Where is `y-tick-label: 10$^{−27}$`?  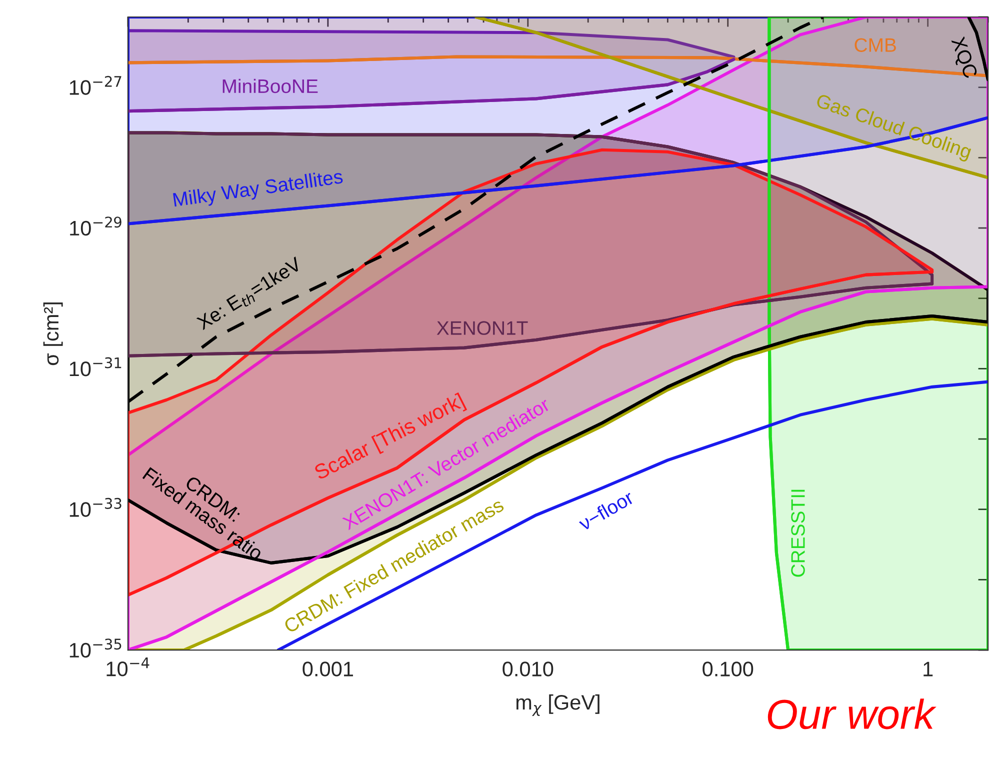
y-tick-label: 10$^{−27}$ is located at coordinates (96, 85).